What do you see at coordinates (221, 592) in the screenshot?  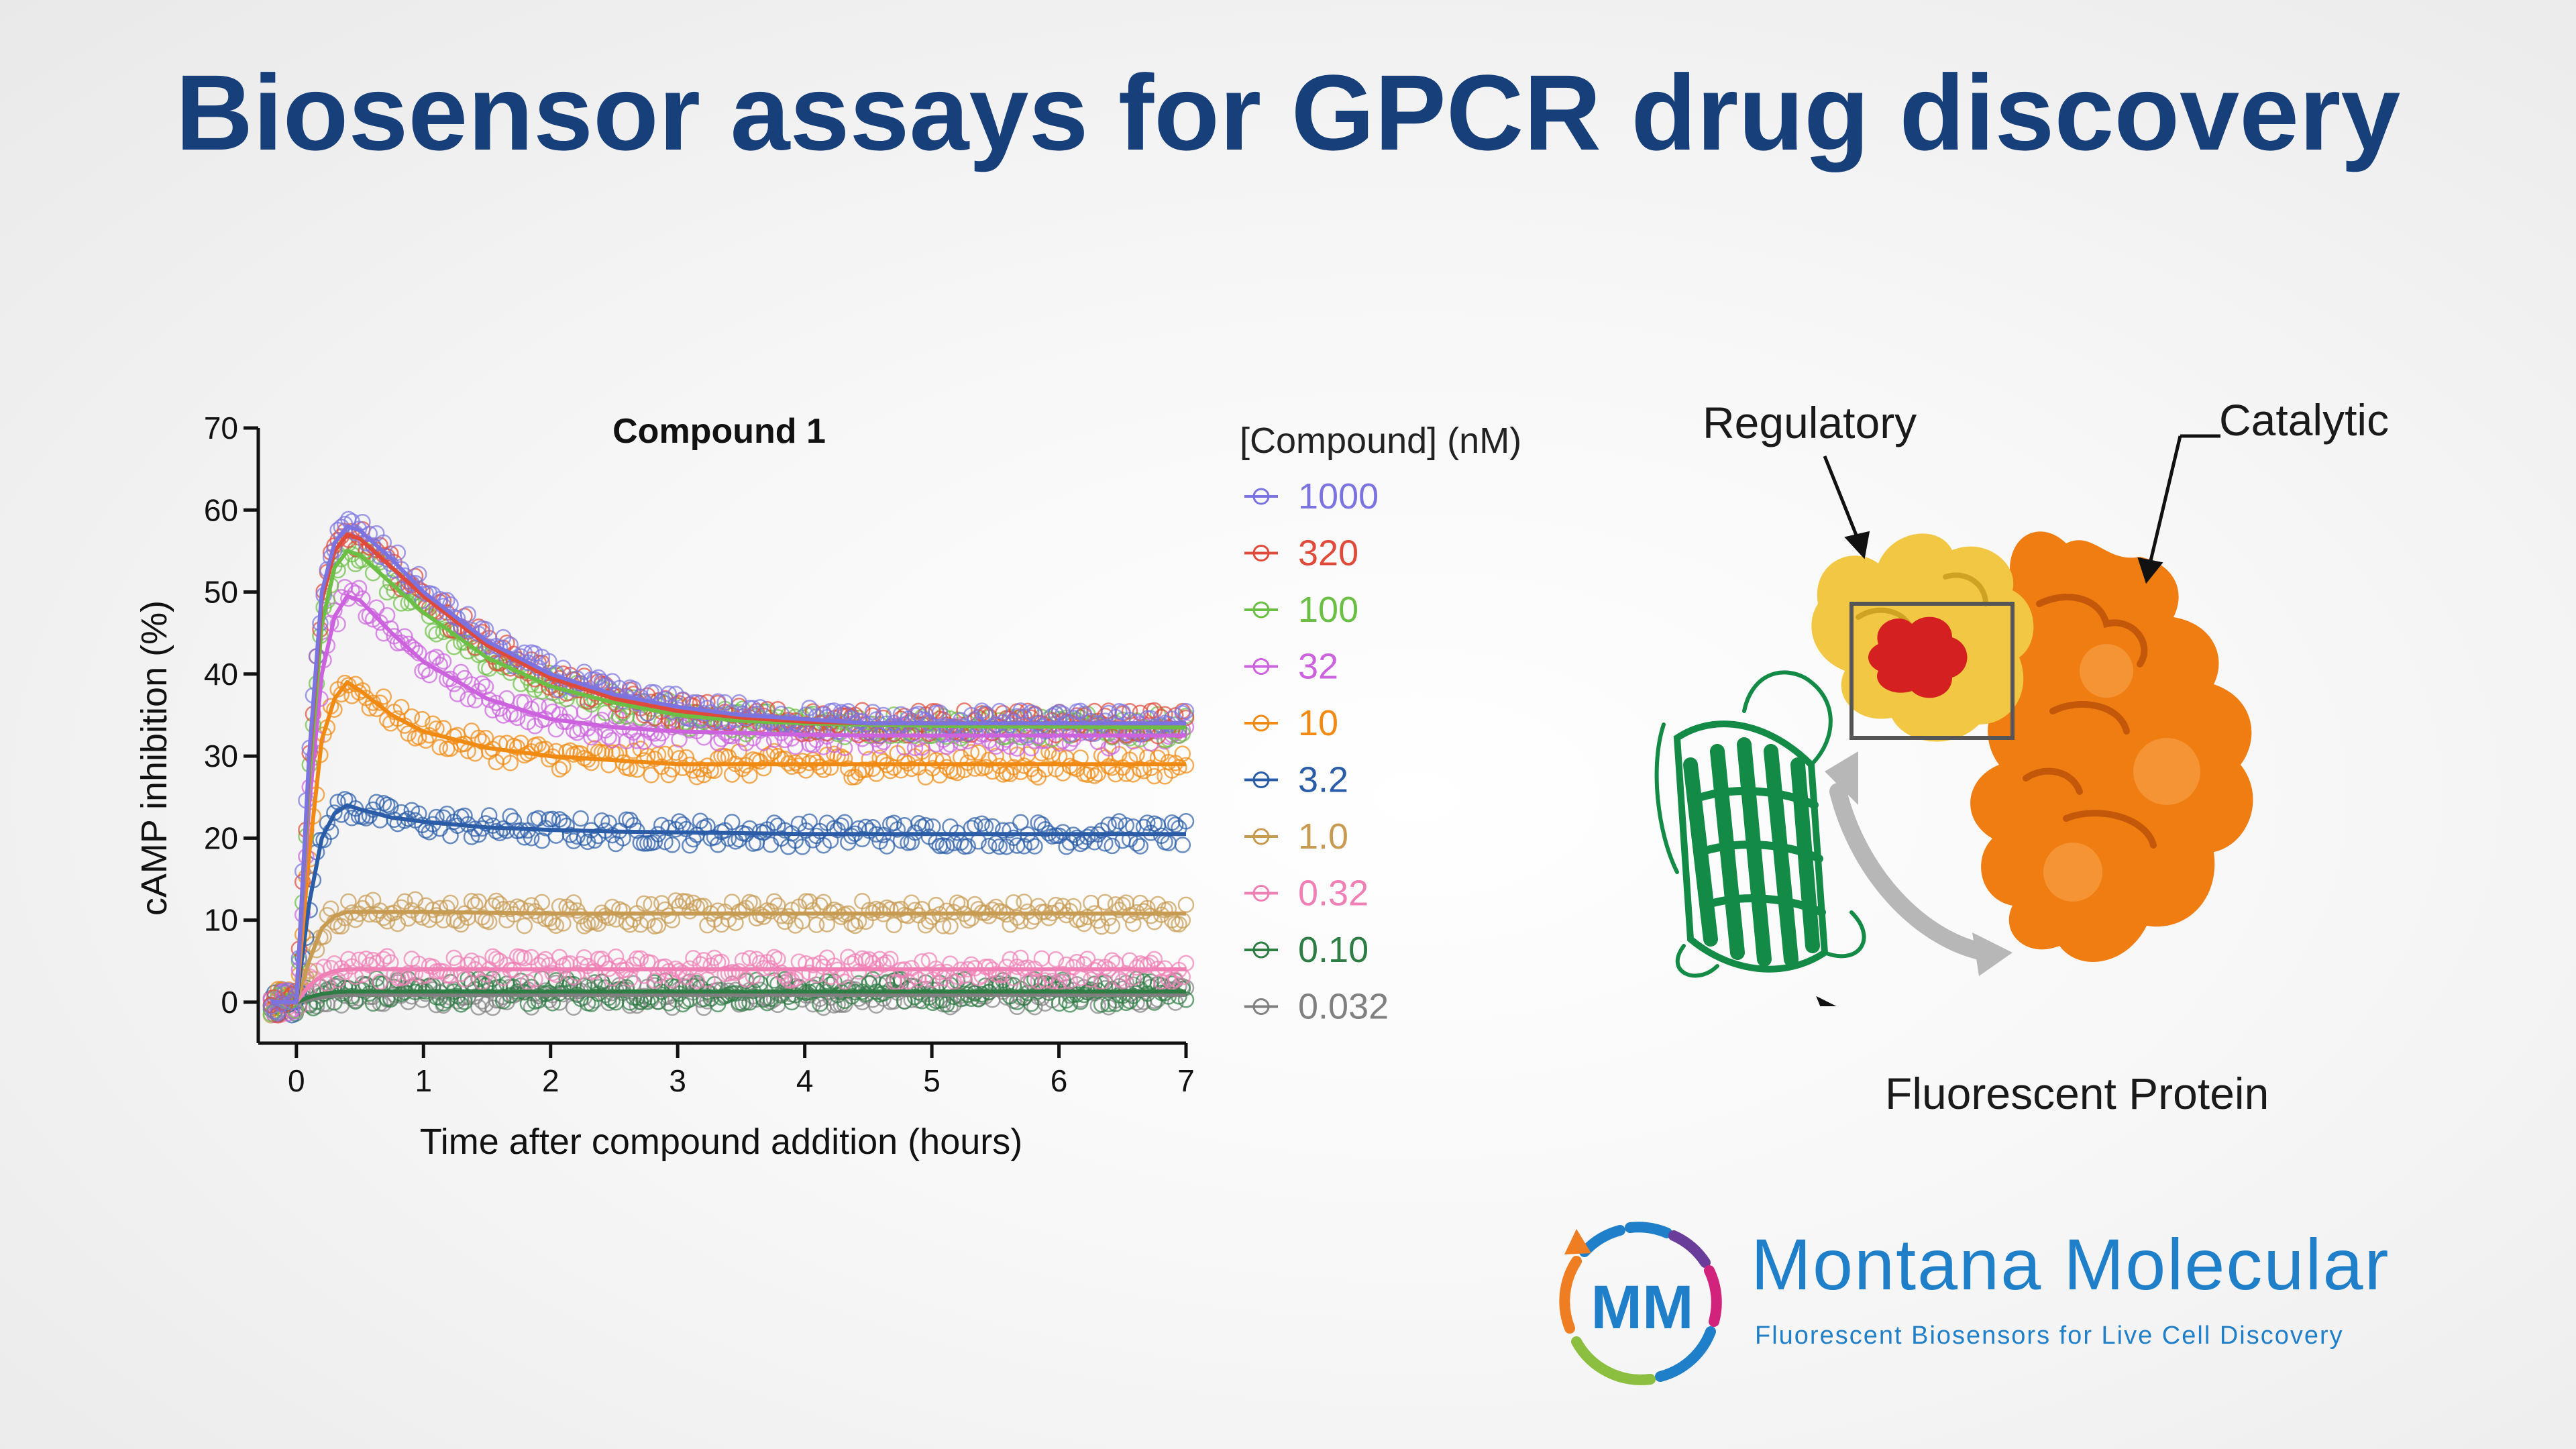 I see `y-tick-label: 50` at bounding box center [221, 592].